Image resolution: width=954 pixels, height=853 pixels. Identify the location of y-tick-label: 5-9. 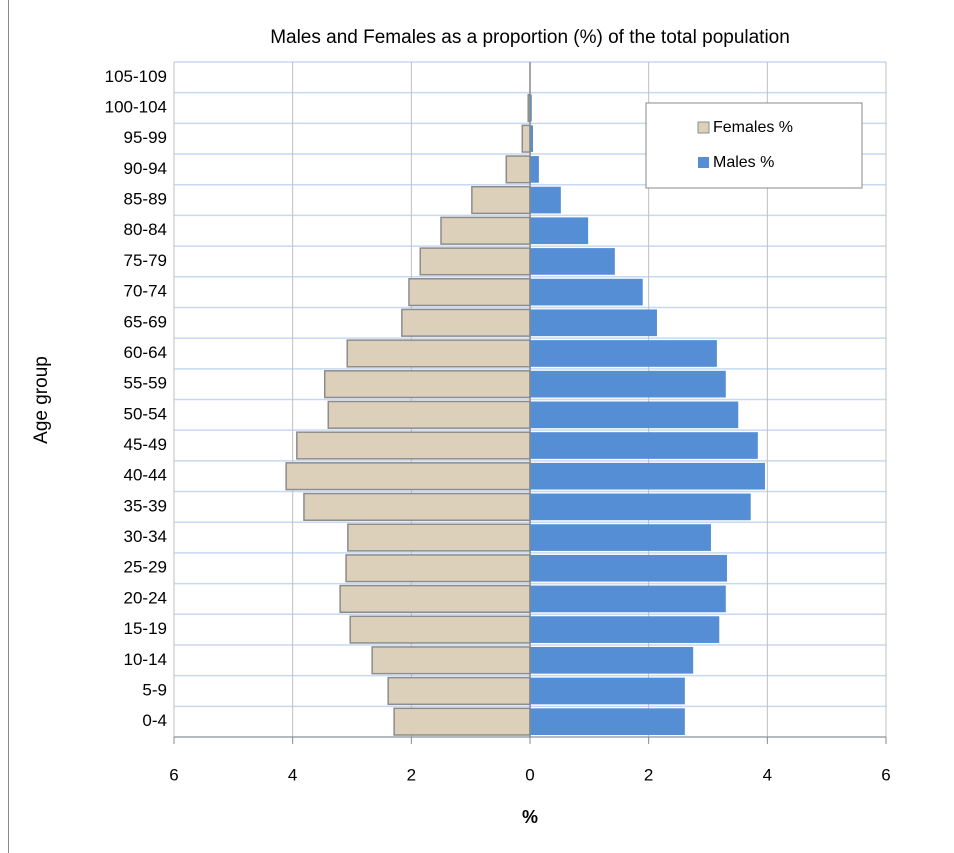
(154, 689).